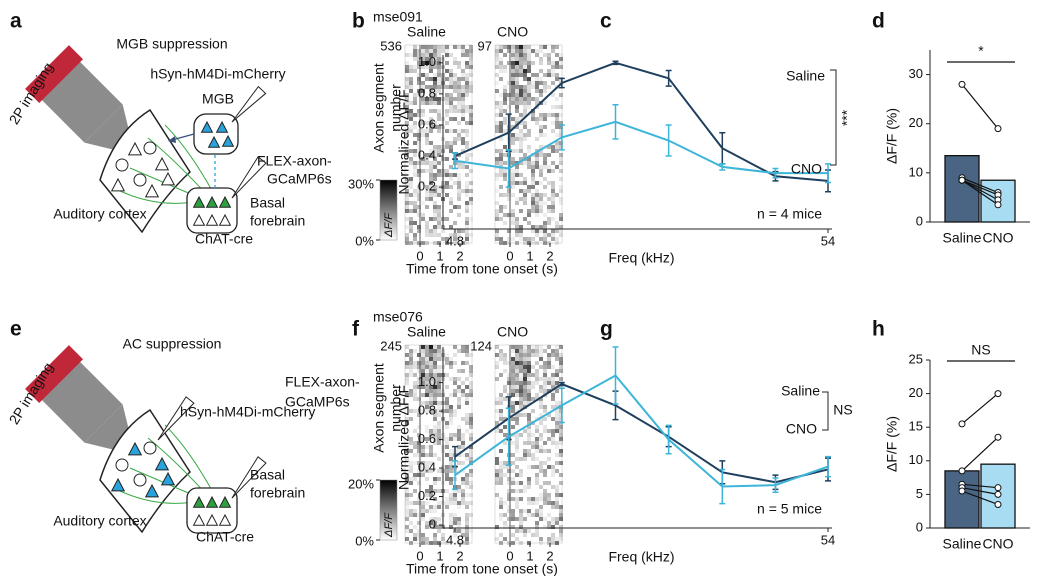 This screenshot has width=1050, height=576. Describe the element at coordinates (962, 189) in the screenshot. I see `bar` at that location.